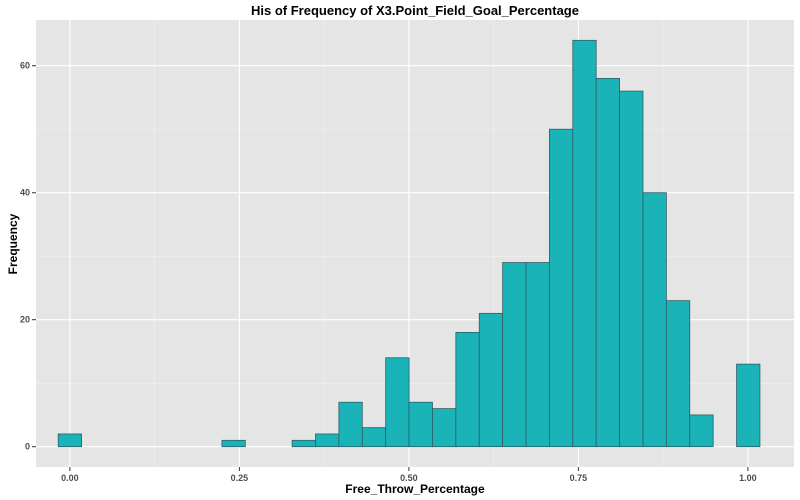  I want to click on y-tick-label: 0, so click(27, 447).